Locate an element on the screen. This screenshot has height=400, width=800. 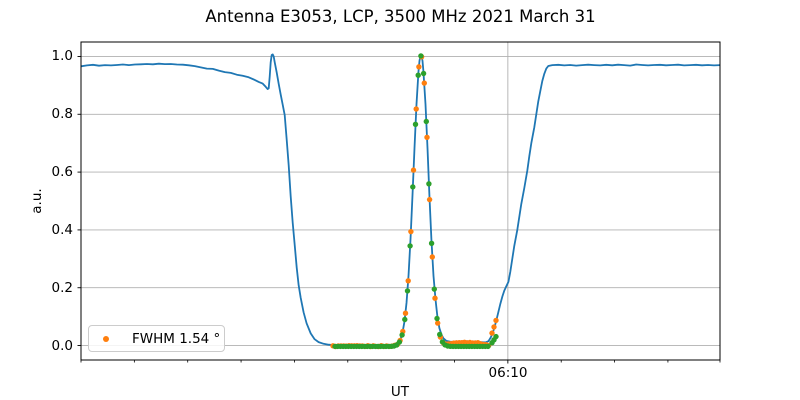
x-axis-label: UT is located at coordinates (400, 392).